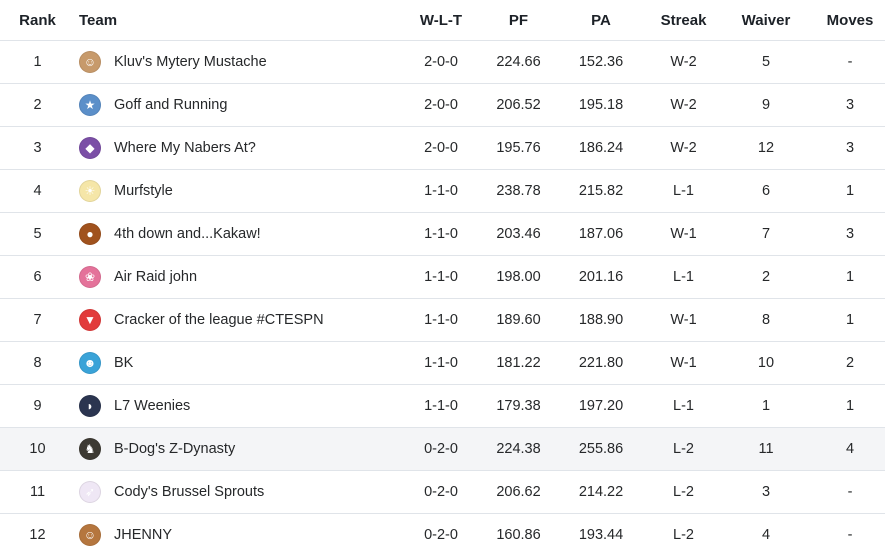 The height and width of the screenshot is (556, 885). I want to click on table-row: 4 ☀ Murfstyle 1-1-0 238.78 215.82 L-1 6 1, so click(442, 191).